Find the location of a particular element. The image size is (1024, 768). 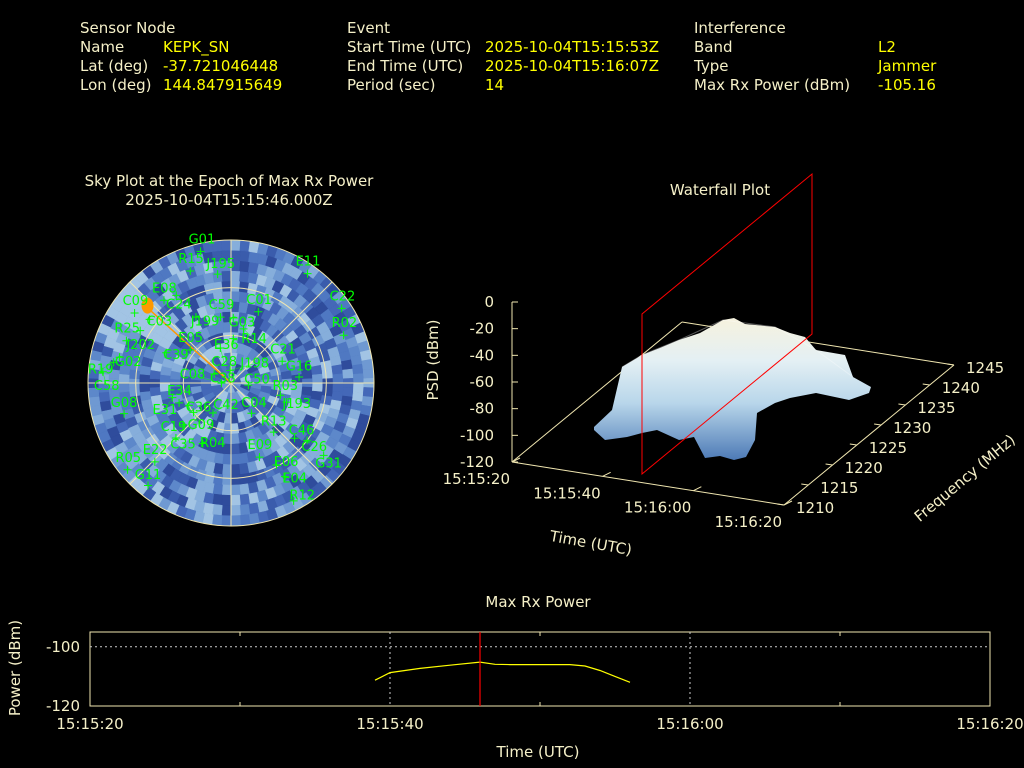

satellite-label: C24 is located at coordinates (179, 305).